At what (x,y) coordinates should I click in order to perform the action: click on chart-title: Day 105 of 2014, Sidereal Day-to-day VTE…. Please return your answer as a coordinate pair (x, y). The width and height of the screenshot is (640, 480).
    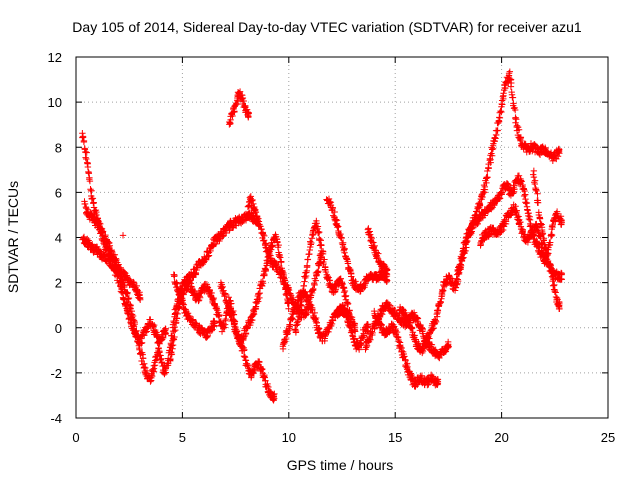
    Looking at the image, I should click on (327, 27).